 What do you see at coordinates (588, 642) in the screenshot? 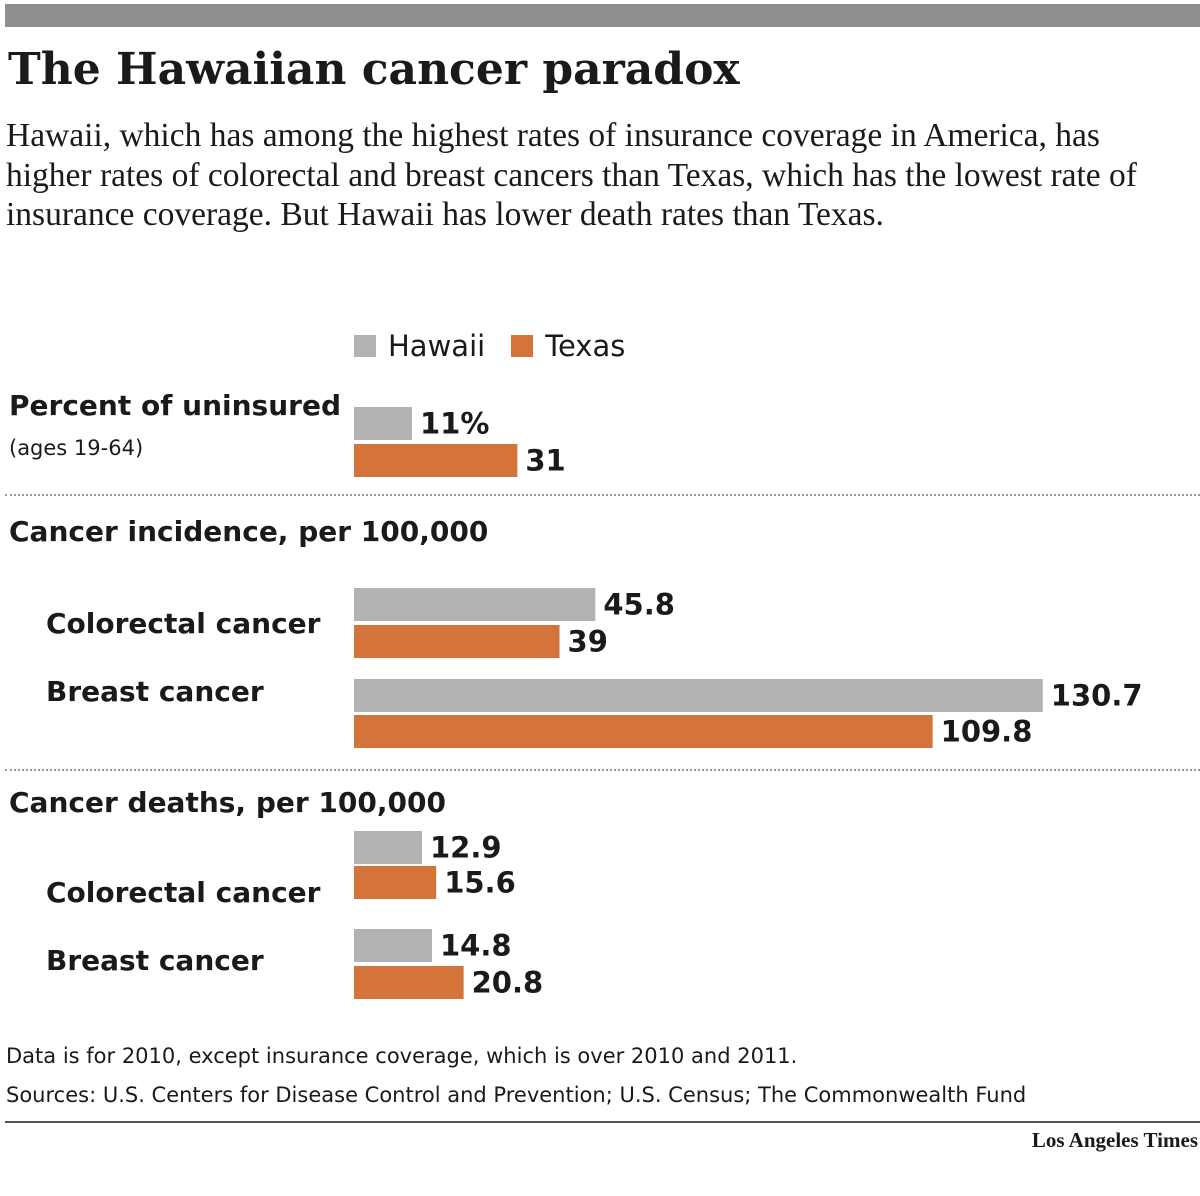
I see `data-label-cancer-incidence-per-100-000-colorectal-cancer-texas: 39` at bounding box center [588, 642].